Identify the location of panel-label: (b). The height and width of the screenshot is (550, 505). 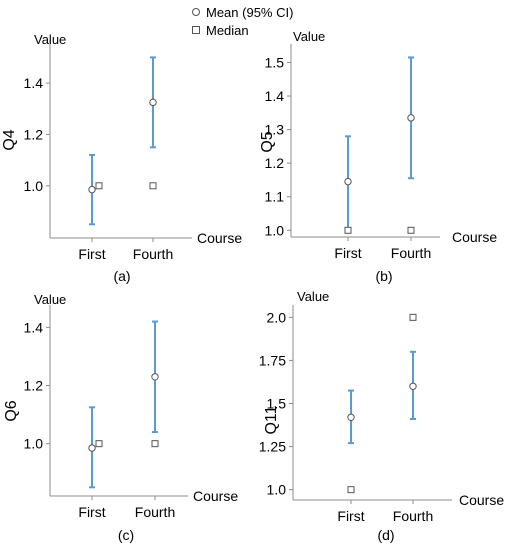
(383, 276).